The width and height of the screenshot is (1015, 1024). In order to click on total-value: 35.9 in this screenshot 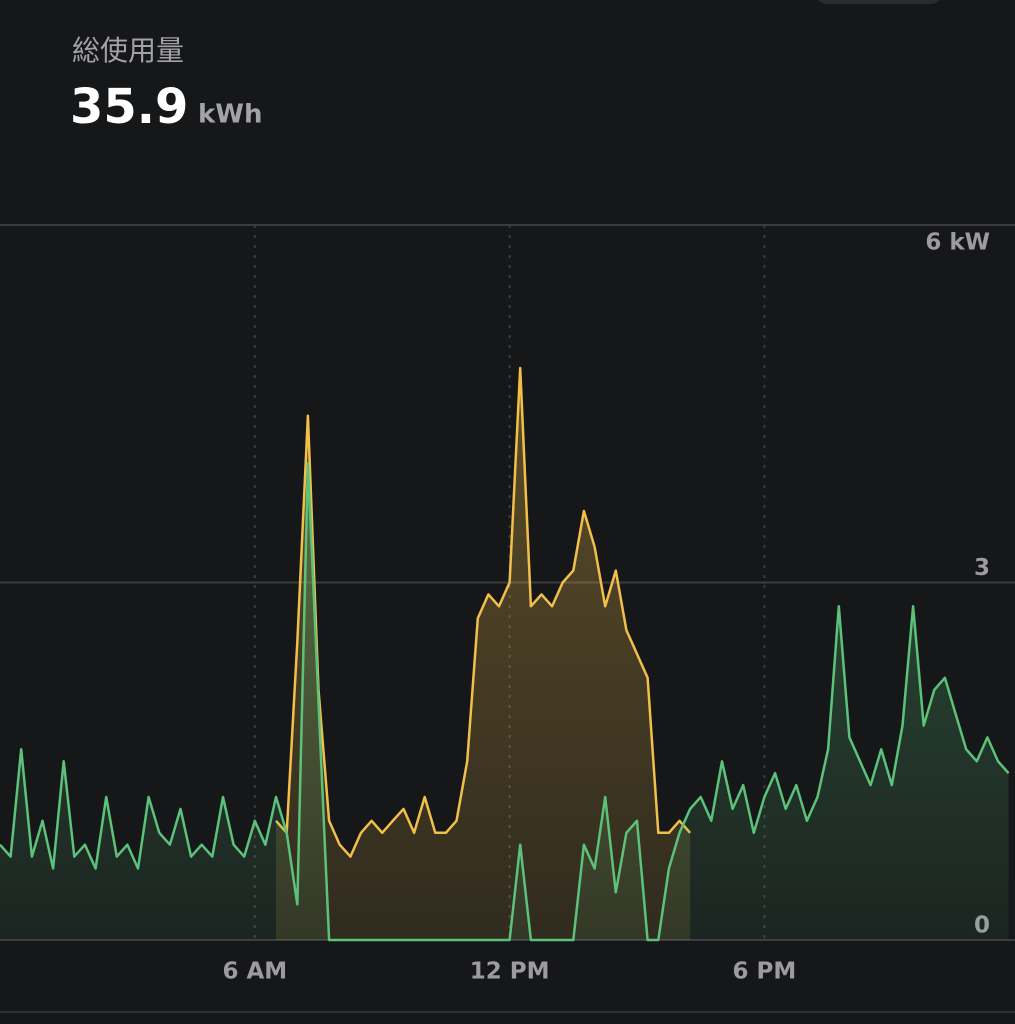, I will do `click(129, 107)`.